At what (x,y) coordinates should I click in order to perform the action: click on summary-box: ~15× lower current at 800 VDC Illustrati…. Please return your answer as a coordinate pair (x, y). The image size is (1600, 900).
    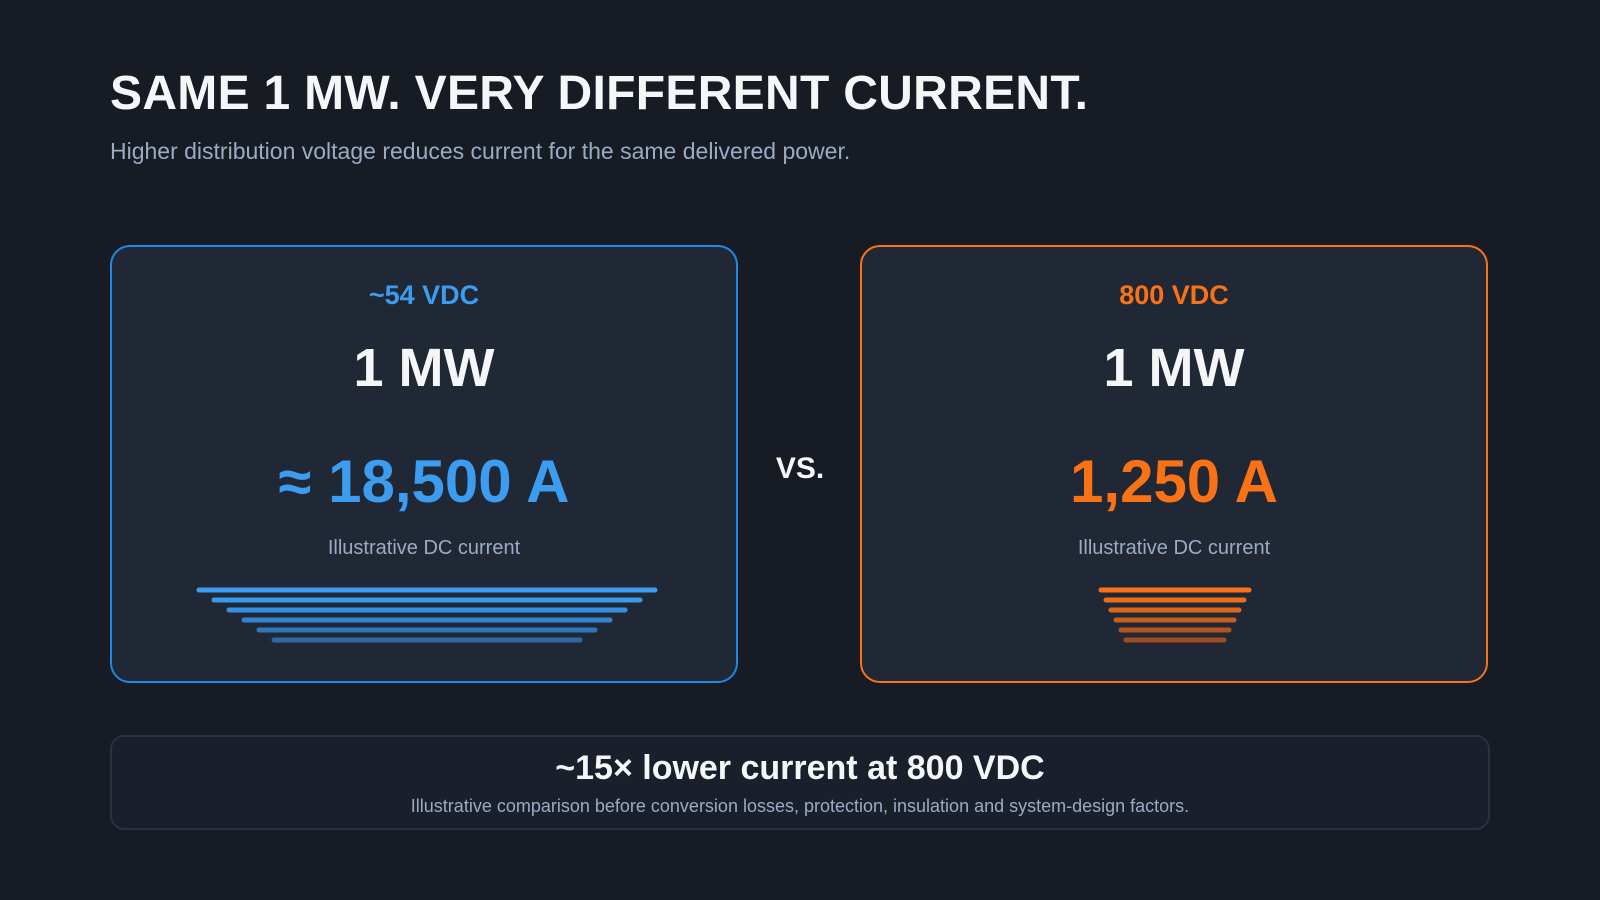
    Looking at the image, I should click on (800, 782).